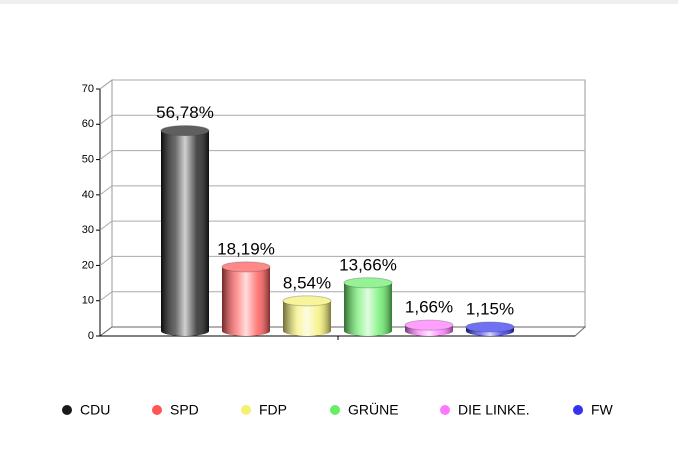 The width and height of the screenshot is (678, 450). I want to click on legend-label: DIE LINKE., so click(494, 410).